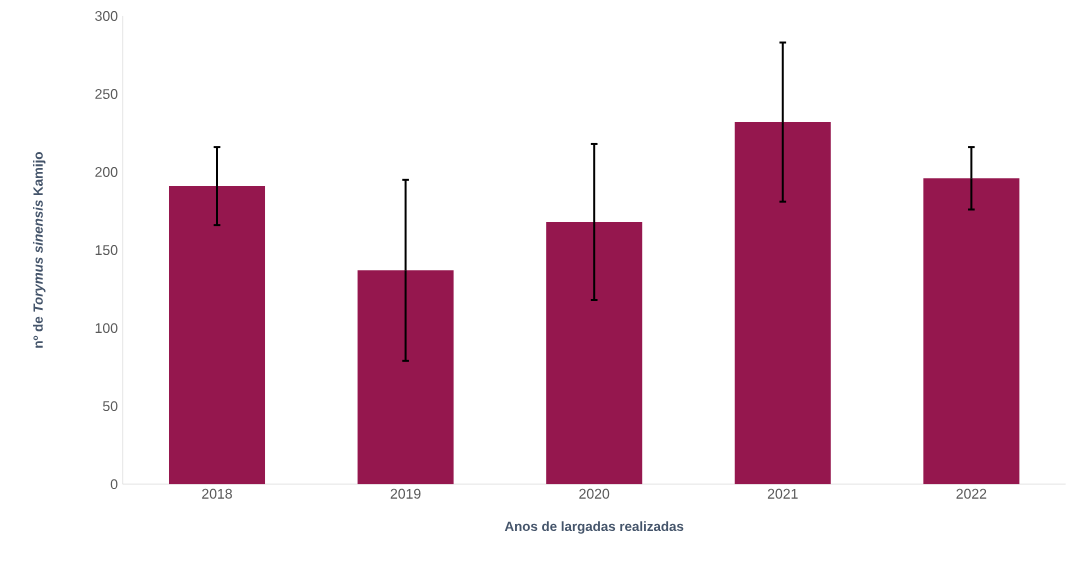 Image resolution: width=1067 pixels, height=563 pixels. Describe the element at coordinates (114, 484) in the screenshot. I see `y-tick-label: 0` at that location.